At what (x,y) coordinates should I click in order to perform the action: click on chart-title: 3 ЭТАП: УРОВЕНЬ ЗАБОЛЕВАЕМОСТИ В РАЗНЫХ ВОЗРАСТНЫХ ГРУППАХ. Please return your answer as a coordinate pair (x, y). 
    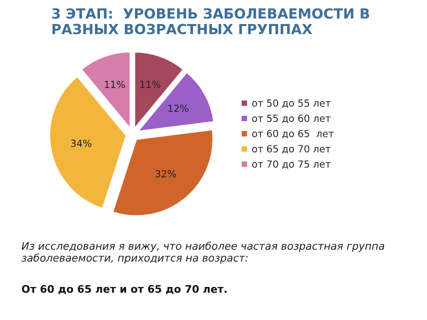
    Looking at the image, I should click on (211, 21).